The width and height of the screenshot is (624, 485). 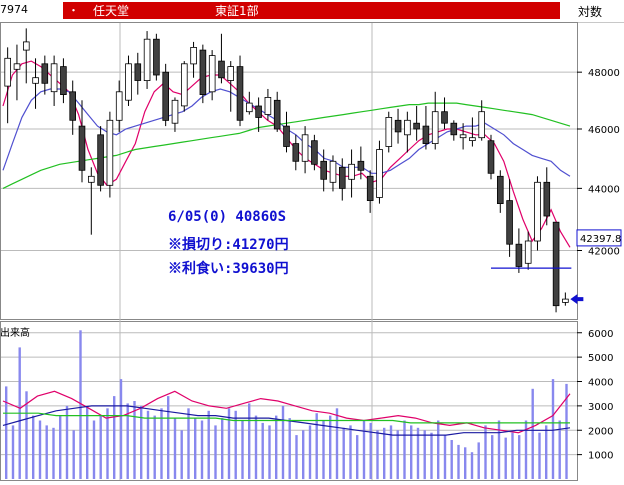 I want to click on last-price-tag-box, so click(x=599, y=238).